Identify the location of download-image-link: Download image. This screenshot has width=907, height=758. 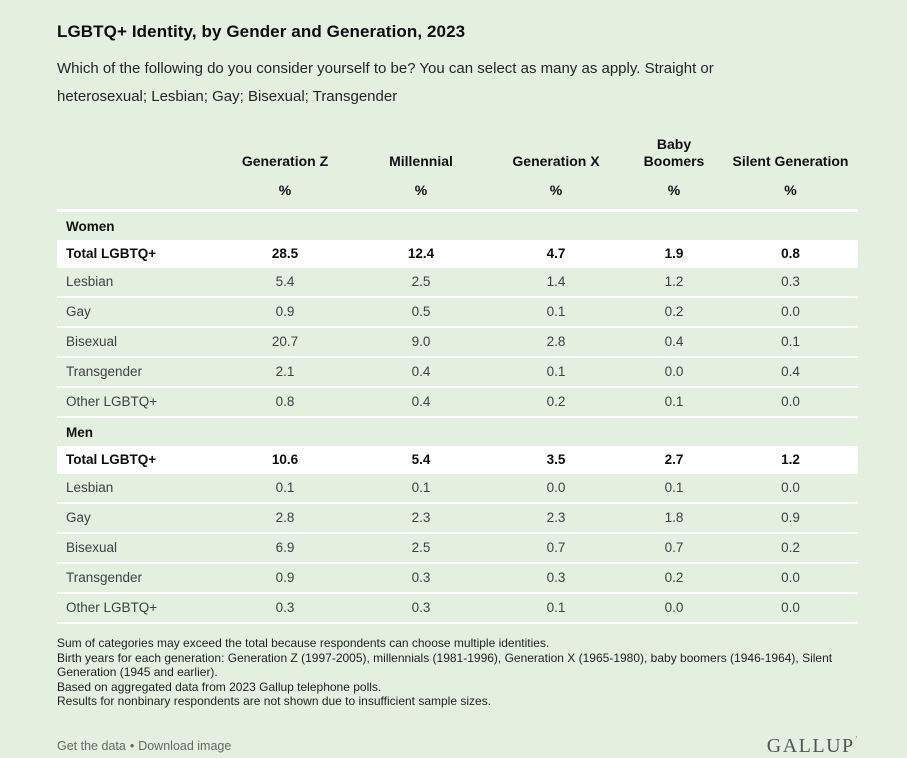
(185, 746).